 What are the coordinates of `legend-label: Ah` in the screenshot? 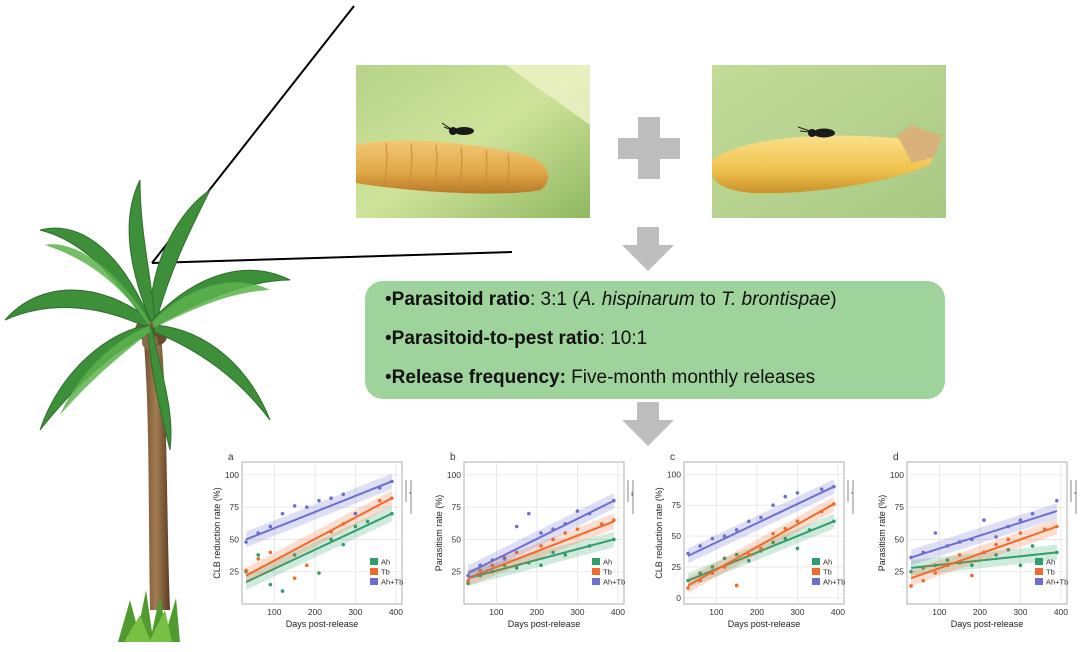 It's located at (1050, 562).